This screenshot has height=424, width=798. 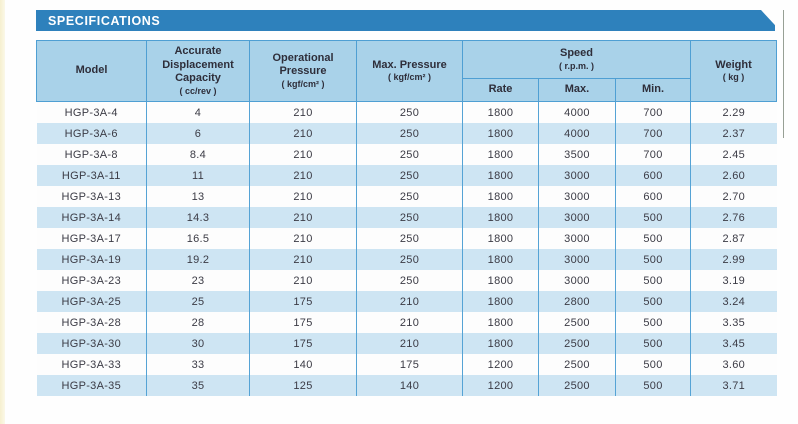 I want to click on table-row: HGP-3A-30 30 175 210 1800 2500 500 3.45, so click(x=406, y=343).